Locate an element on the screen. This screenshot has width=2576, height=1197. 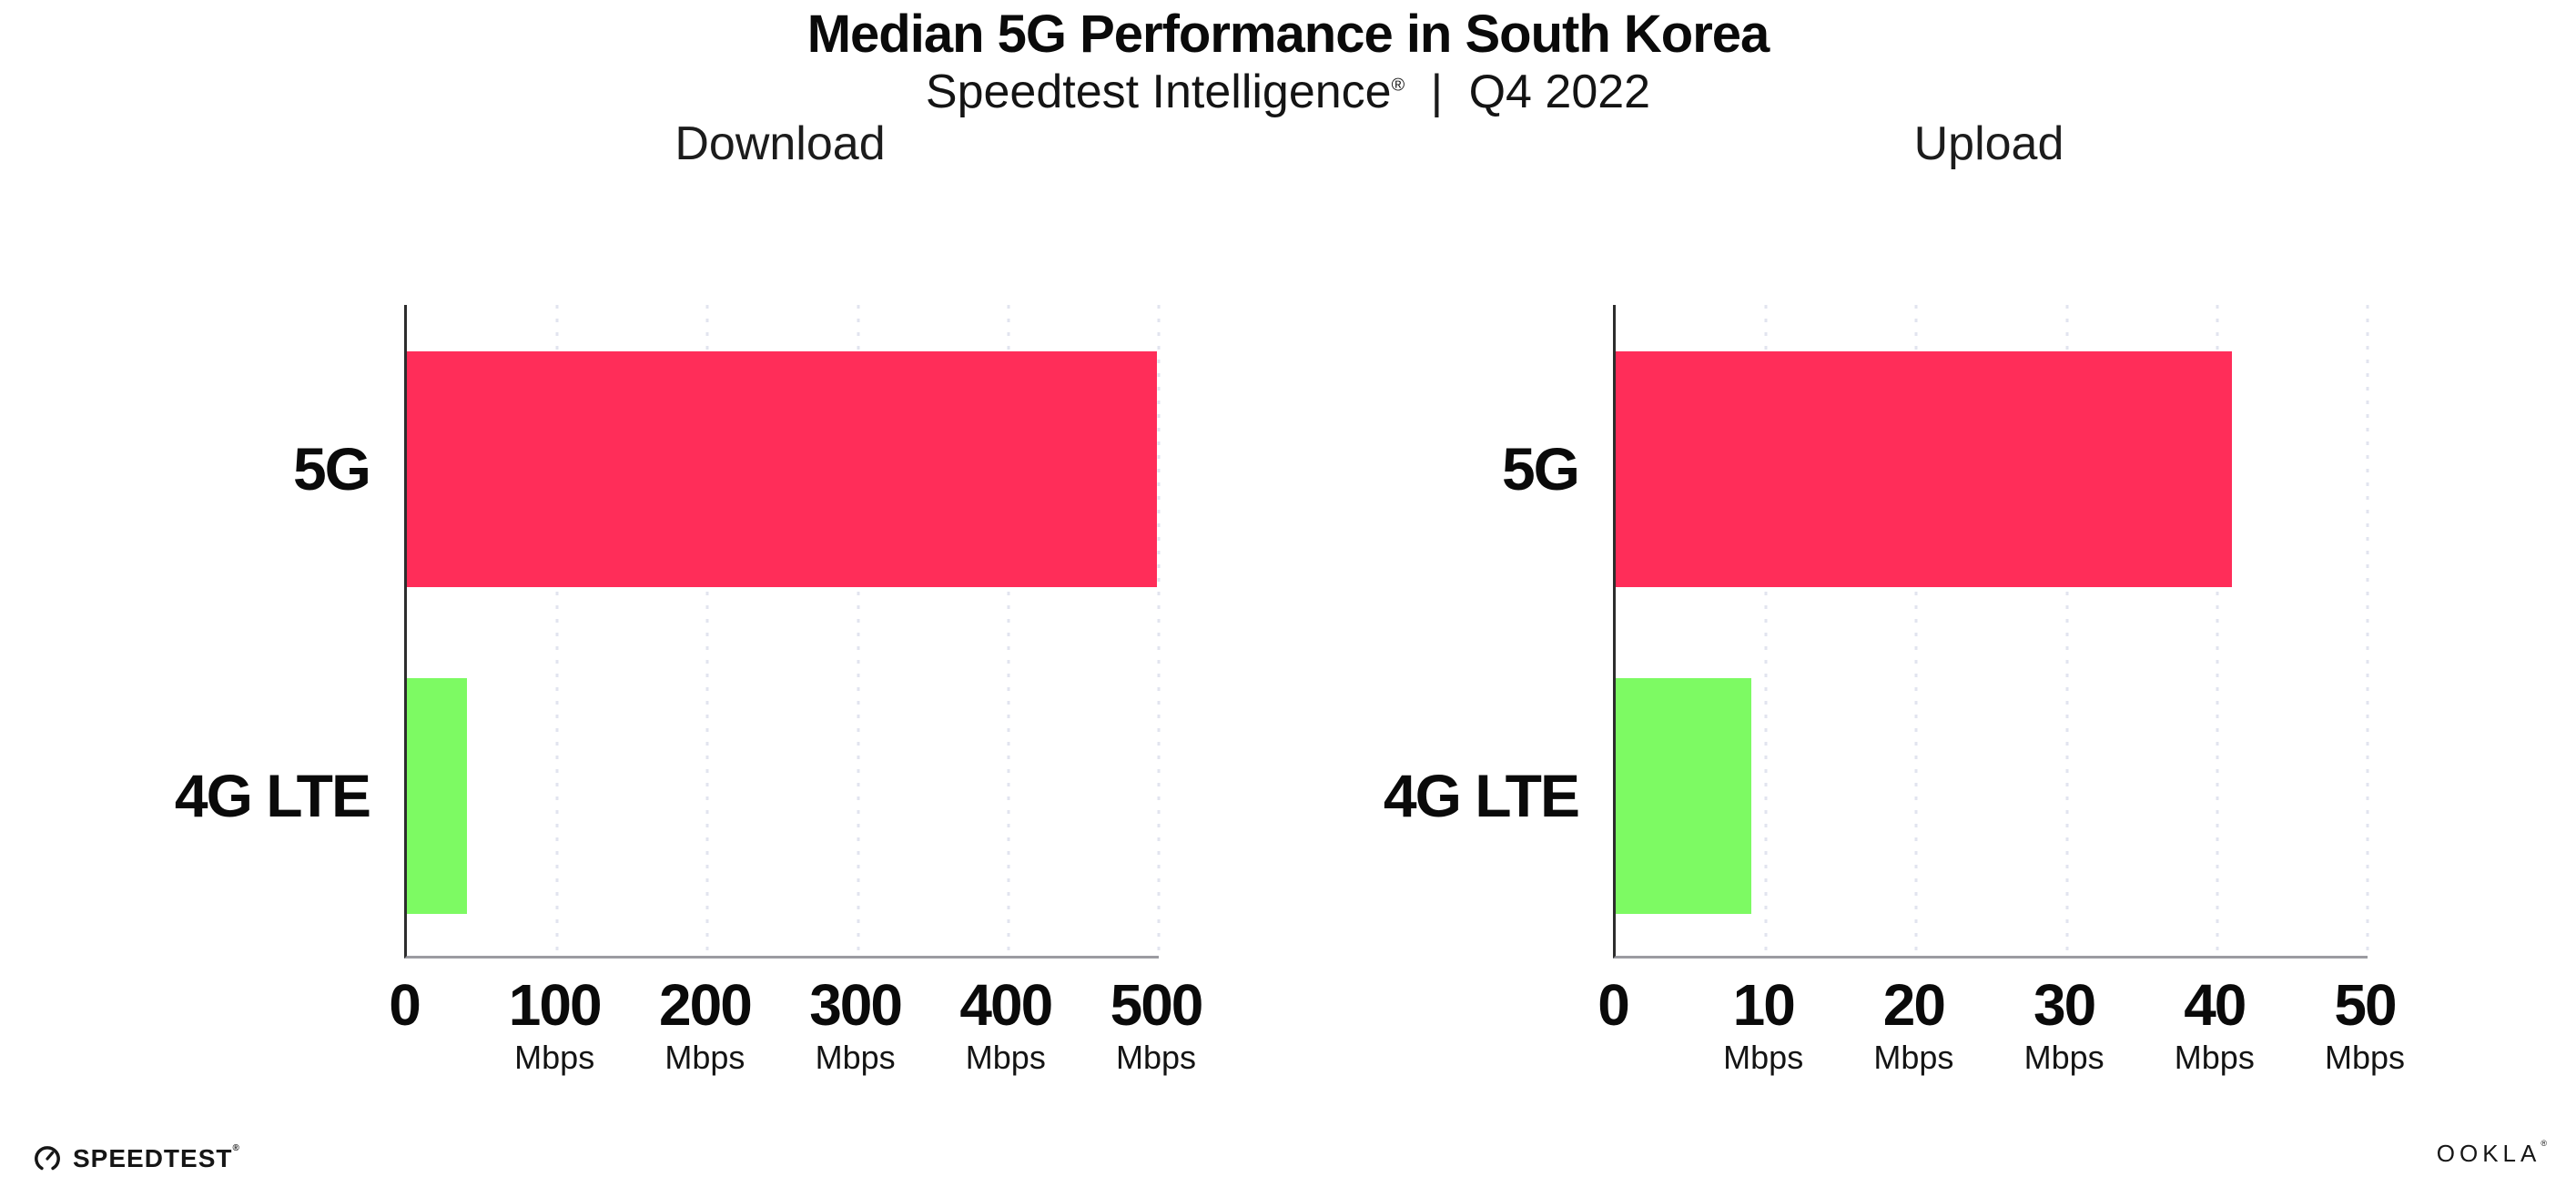
x-tick-40: 40 Mbps is located at coordinates (2215, 1025).